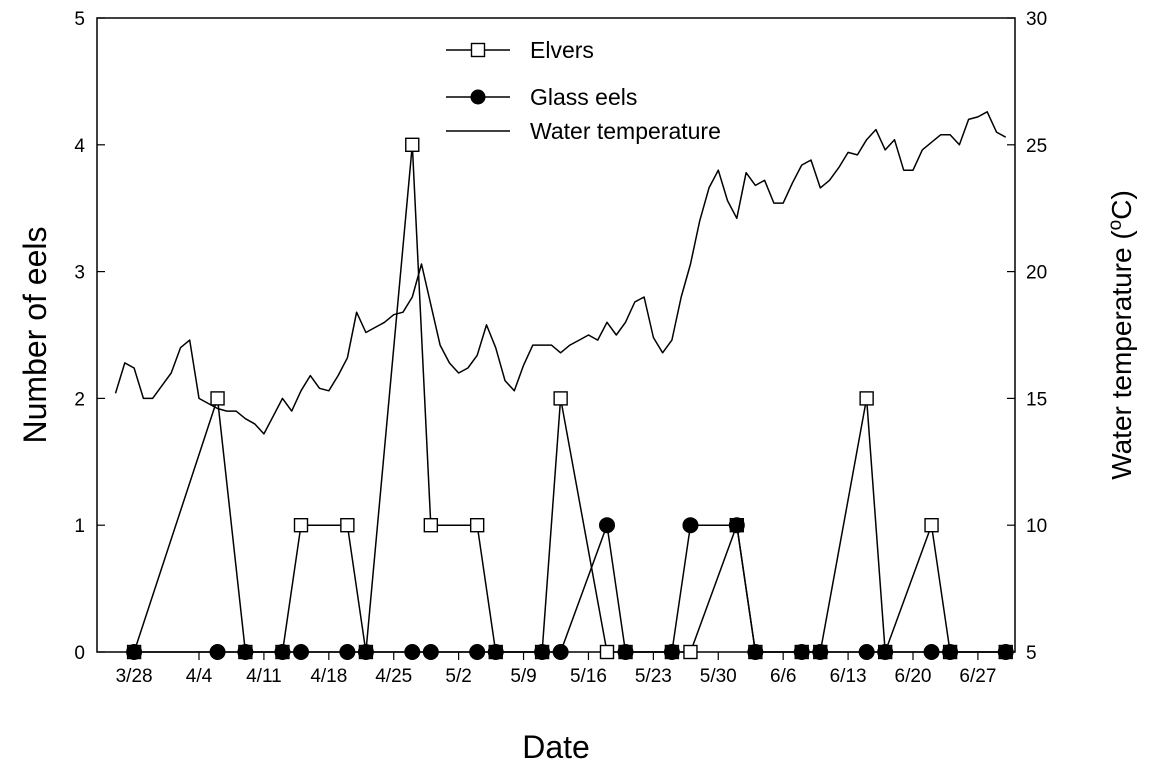 The height and width of the screenshot is (773, 1152). I want to click on legend-square-symbol, so click(478, 50).